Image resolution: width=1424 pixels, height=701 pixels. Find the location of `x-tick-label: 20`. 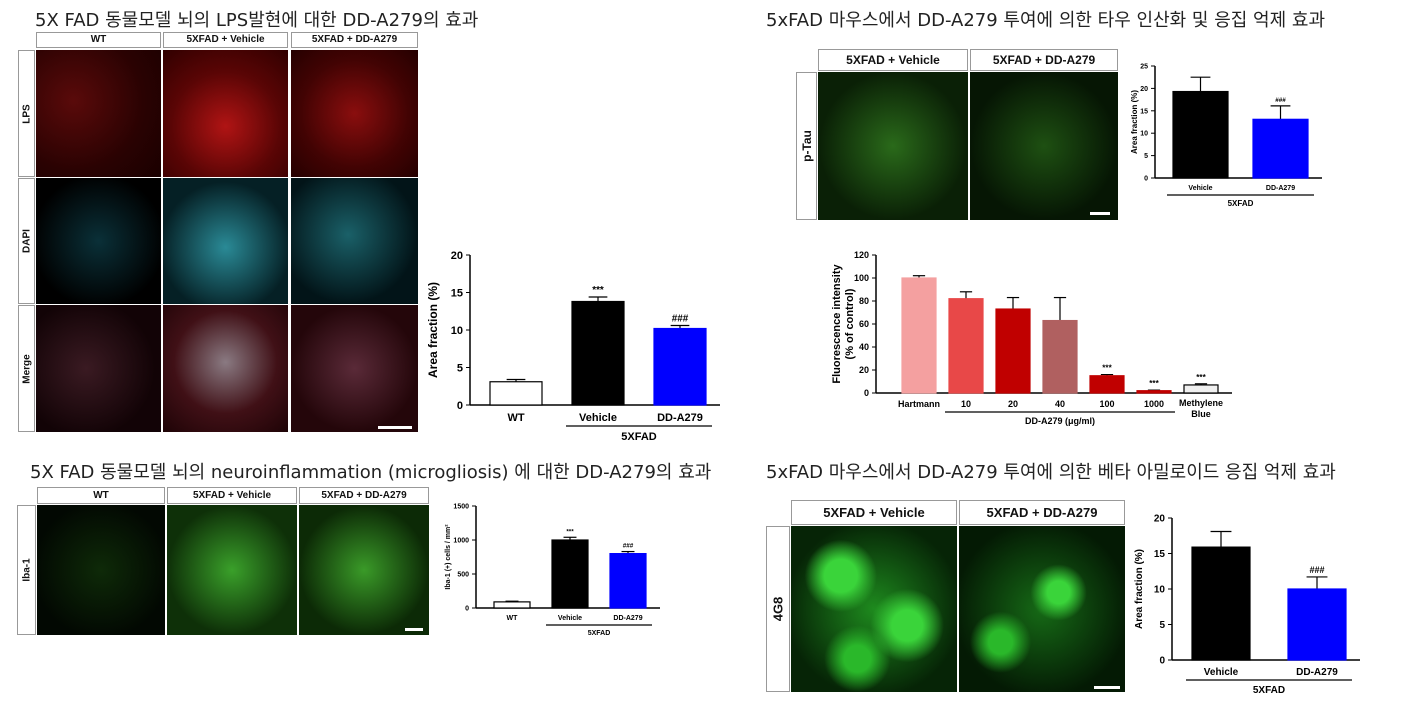

x-tick-label: 20 is located at coordinates (1013, 404).